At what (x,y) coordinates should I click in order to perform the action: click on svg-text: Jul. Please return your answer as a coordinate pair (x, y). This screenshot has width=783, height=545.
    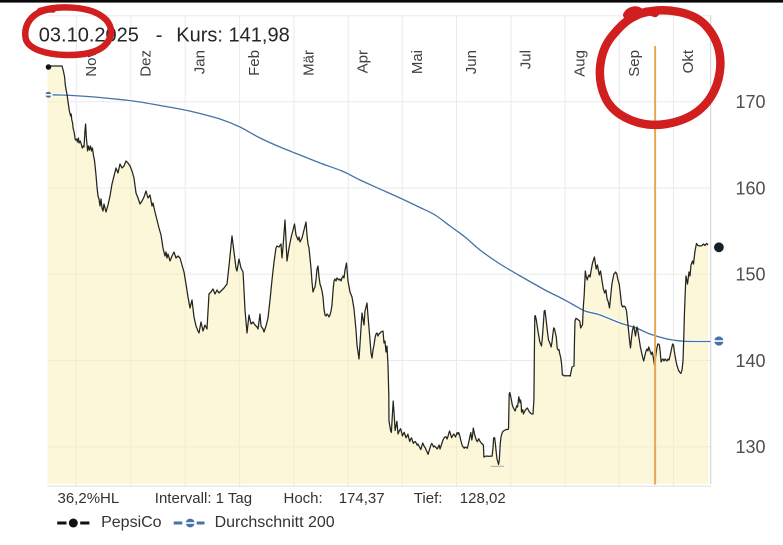
    Looking at the image, I should click on (525, 59).